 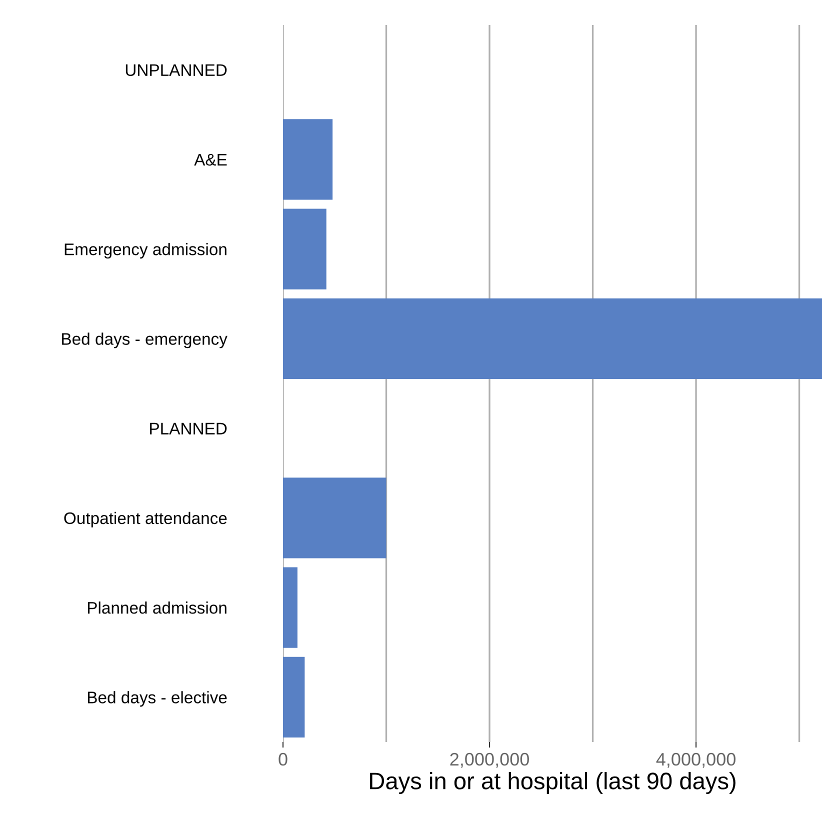 I want to click on y-tick-label: A&E, so click(x=210, y=160).